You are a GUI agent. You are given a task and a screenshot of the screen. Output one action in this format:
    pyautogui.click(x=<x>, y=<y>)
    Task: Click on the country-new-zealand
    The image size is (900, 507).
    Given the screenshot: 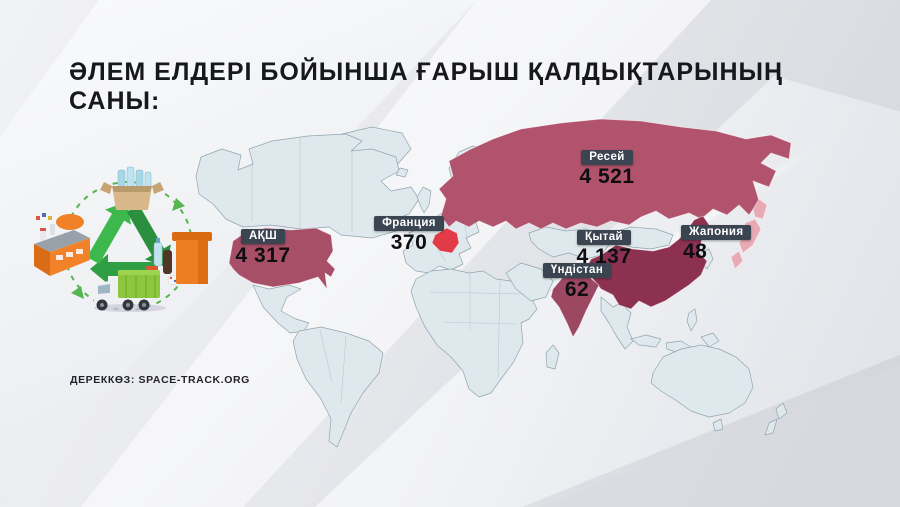 What is the action you would take?
    pyautogui.click(x=776, y=419)
    